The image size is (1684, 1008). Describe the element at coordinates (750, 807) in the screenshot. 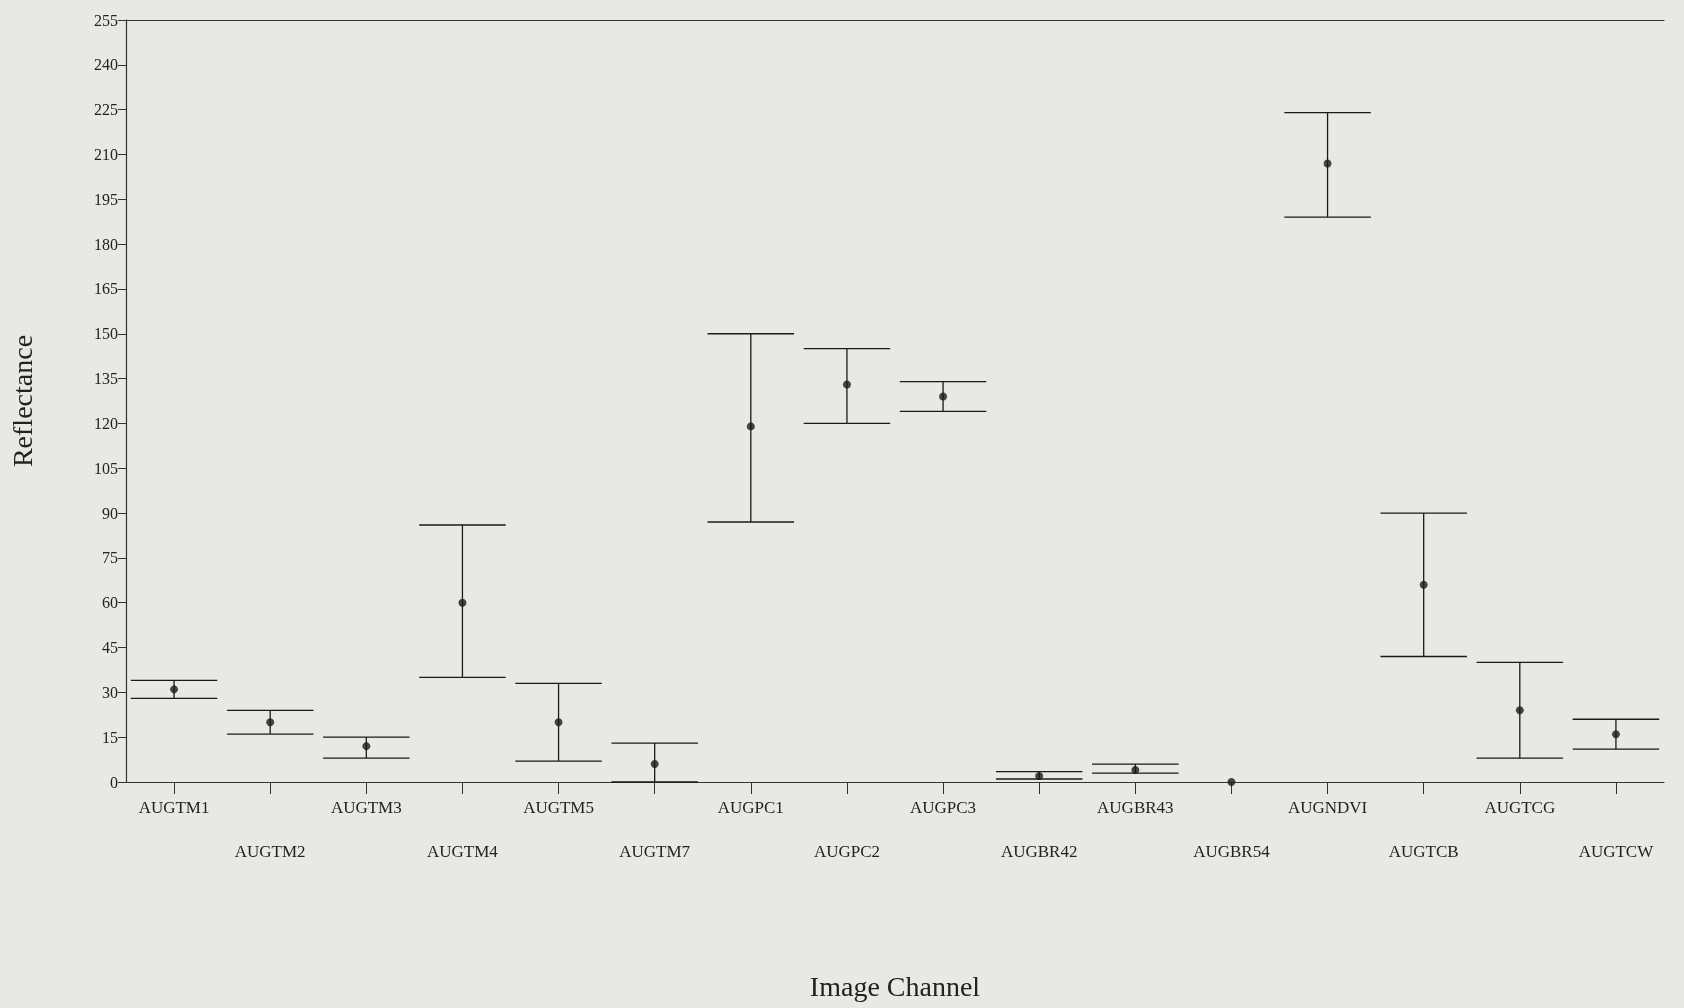

I see `x-tick-label: AUGPC1` at that location.